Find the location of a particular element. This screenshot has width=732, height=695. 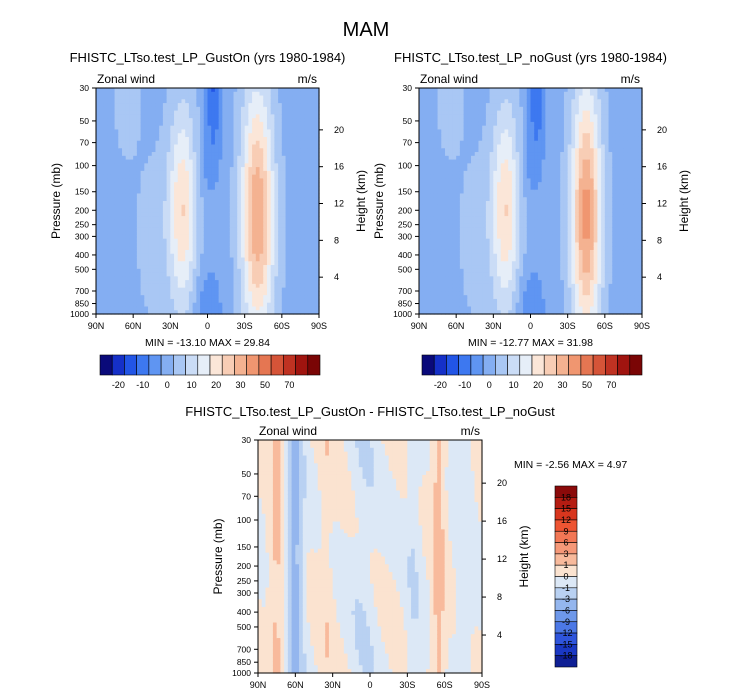

y-tick-label: 500 is located at coordinates (82, 269).